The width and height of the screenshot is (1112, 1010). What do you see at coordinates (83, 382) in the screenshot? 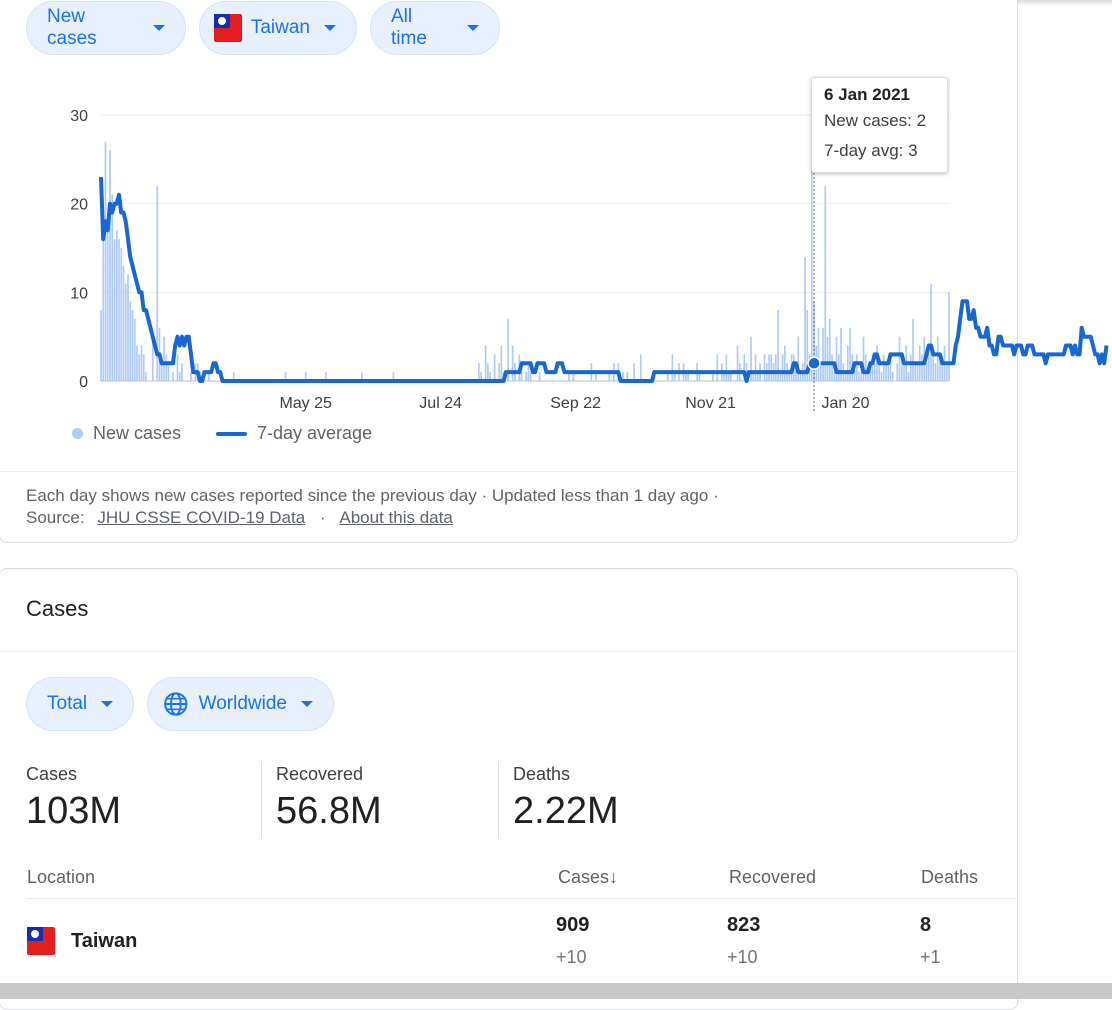
I see `y-tick-label: 0` at bounding box center [83, 382].